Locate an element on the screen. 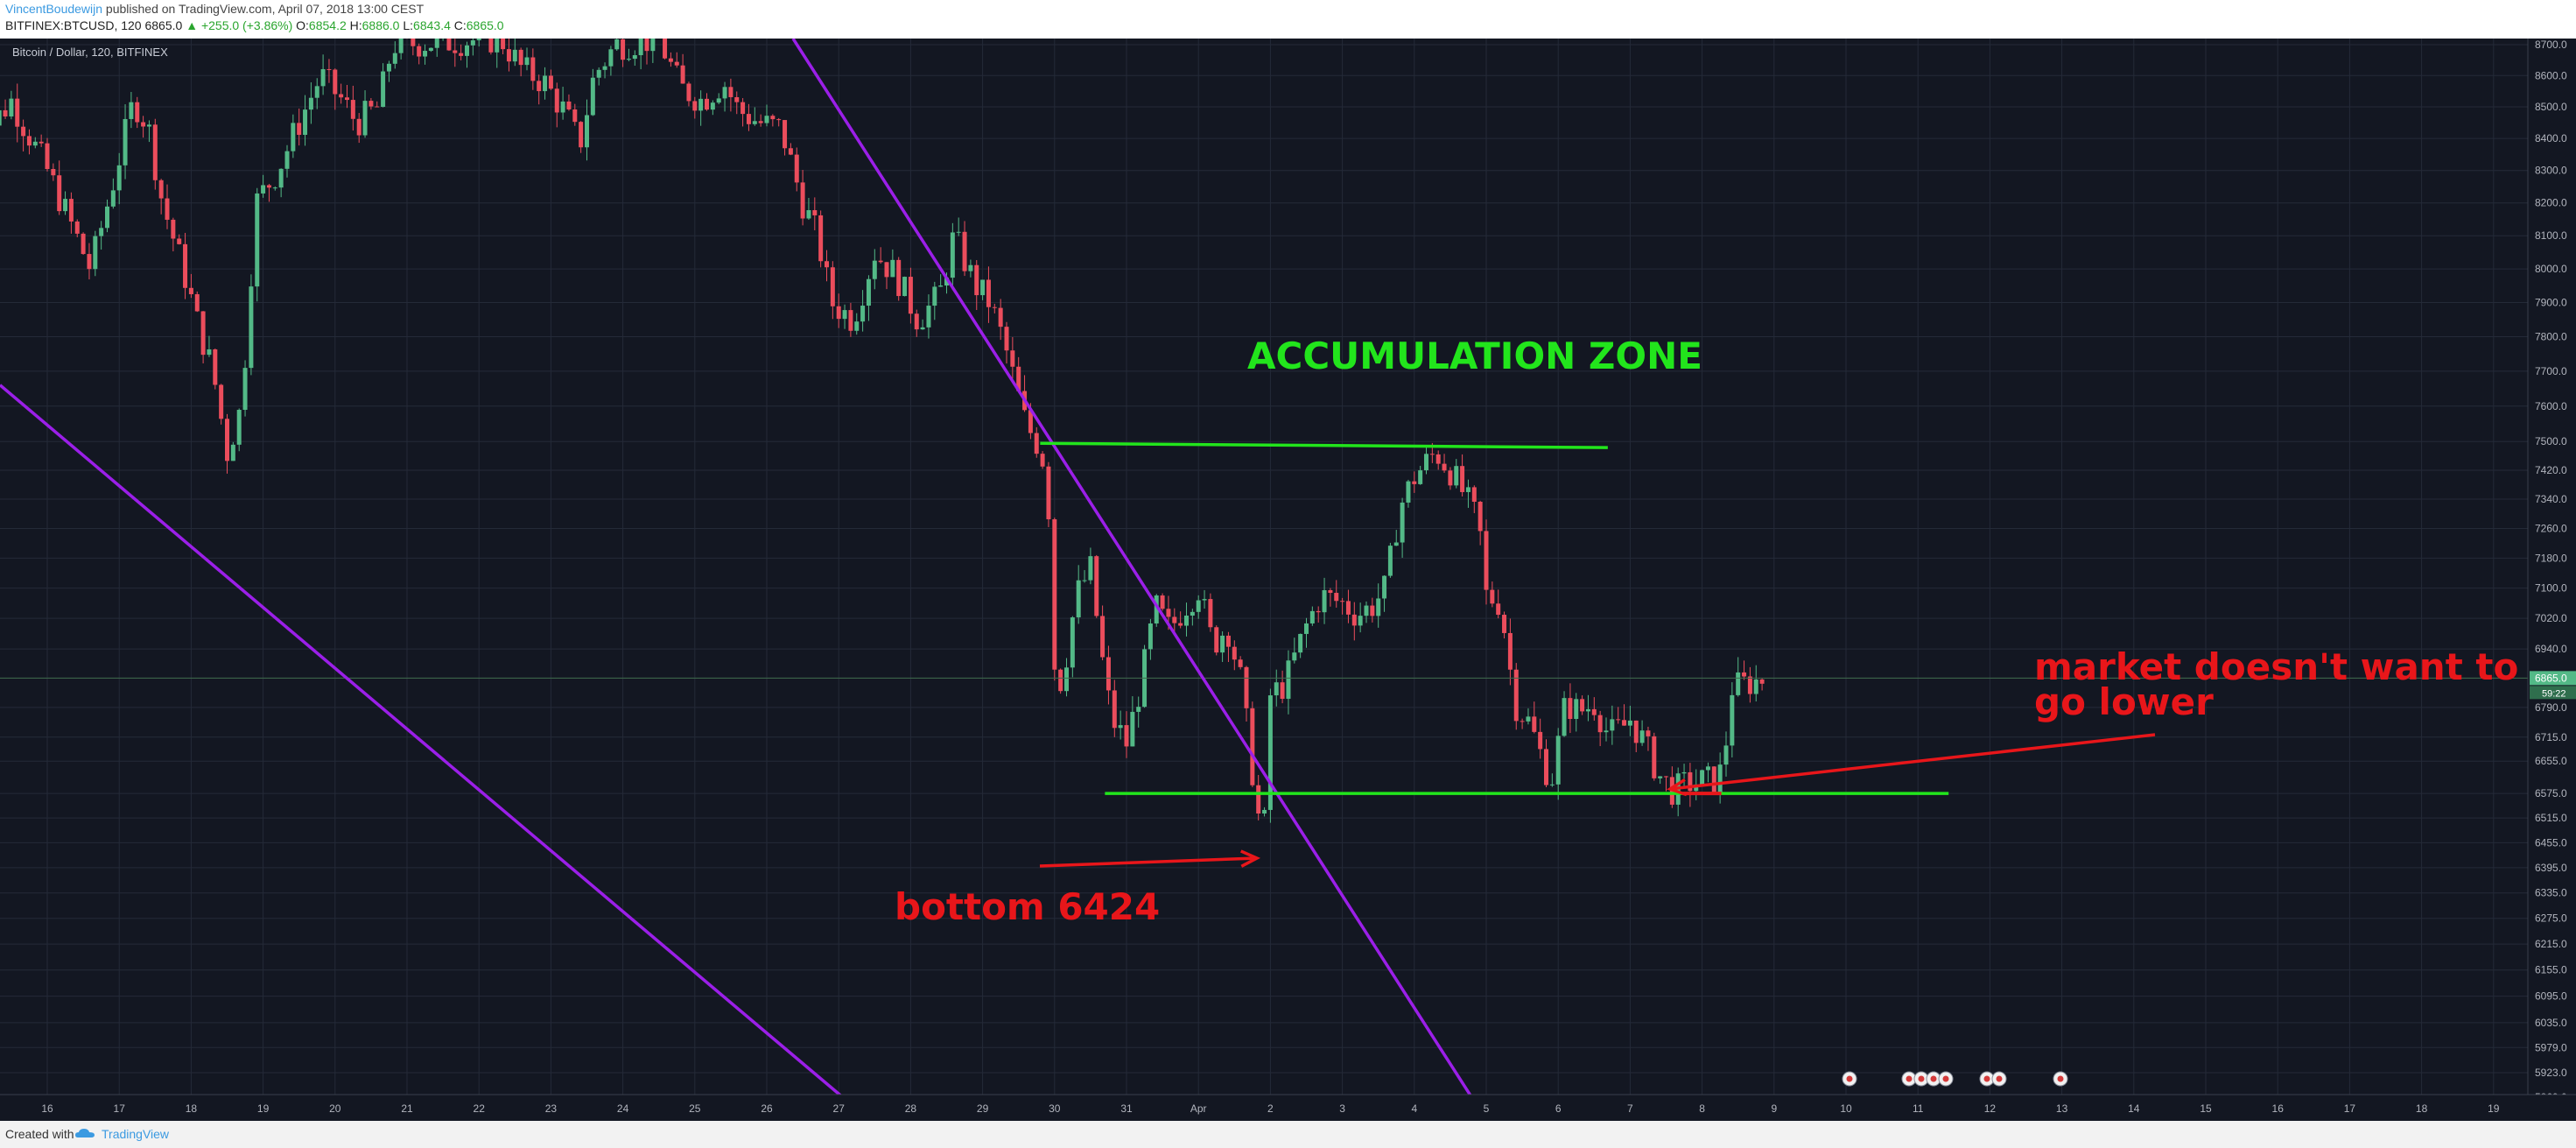  time-tick-label: 5 is located at coordinates (1487, 1108).